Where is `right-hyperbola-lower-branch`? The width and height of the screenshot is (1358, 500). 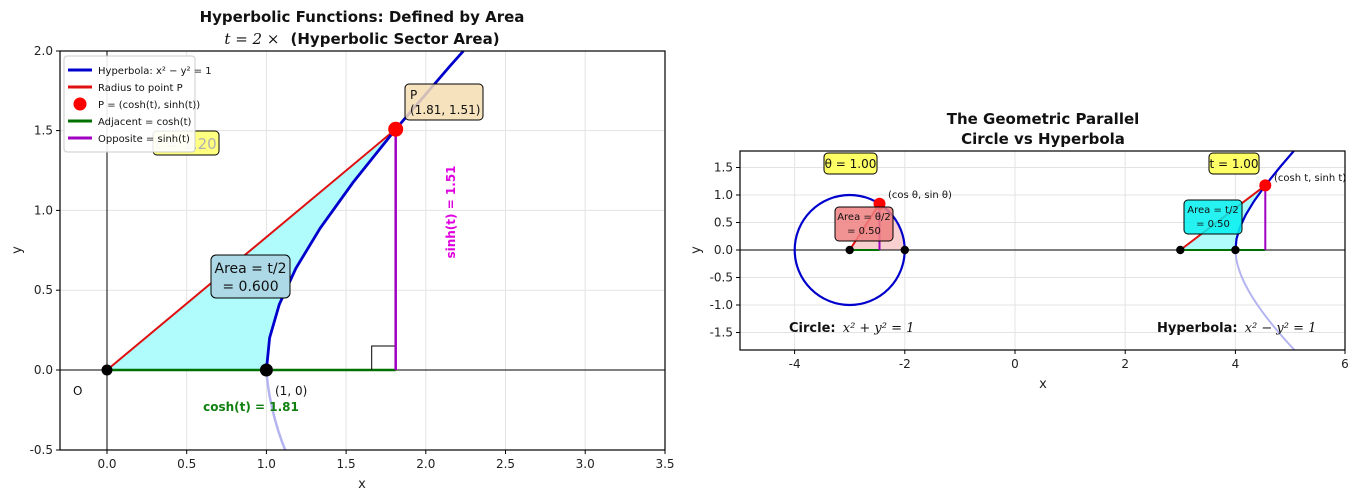 right-hyperbola-lower-branch is located at coordinates (1265, 300).